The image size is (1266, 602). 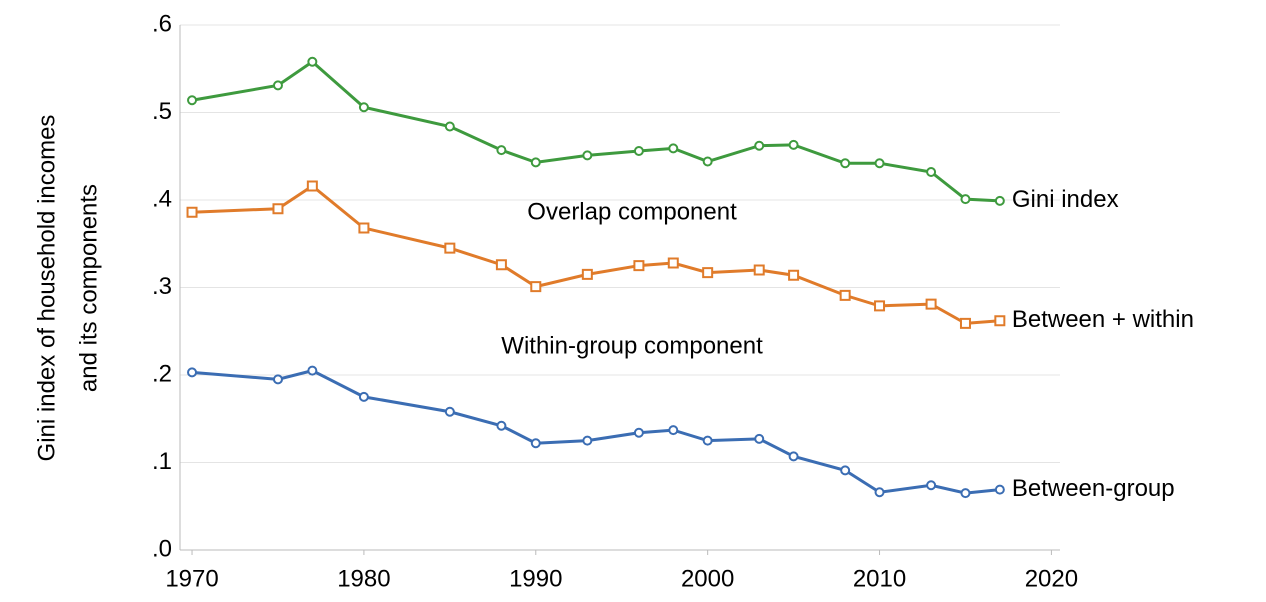 What do you see at coordinates (162, 198) in the screenshot?
I see `y-tick-label: .4` at bounding box center [162, 198].